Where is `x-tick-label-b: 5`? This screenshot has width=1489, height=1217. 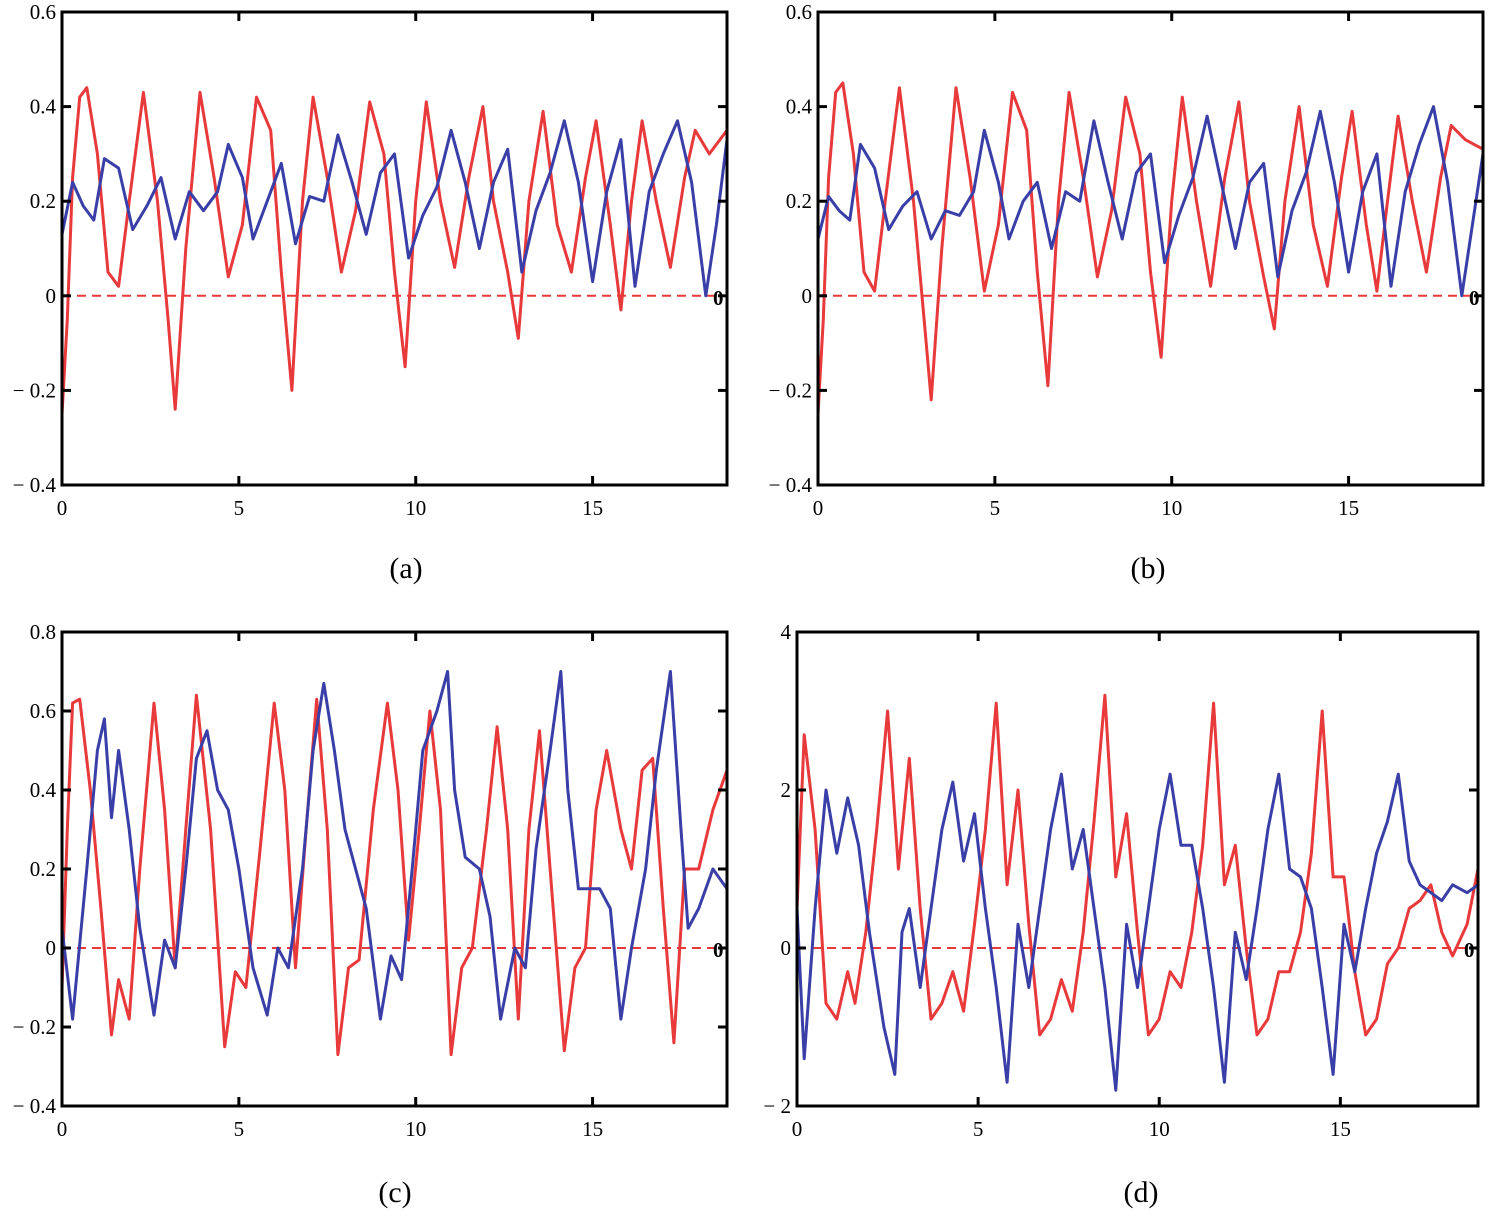
x-tick-label-b: 5 is located at coordinates (995, 508).